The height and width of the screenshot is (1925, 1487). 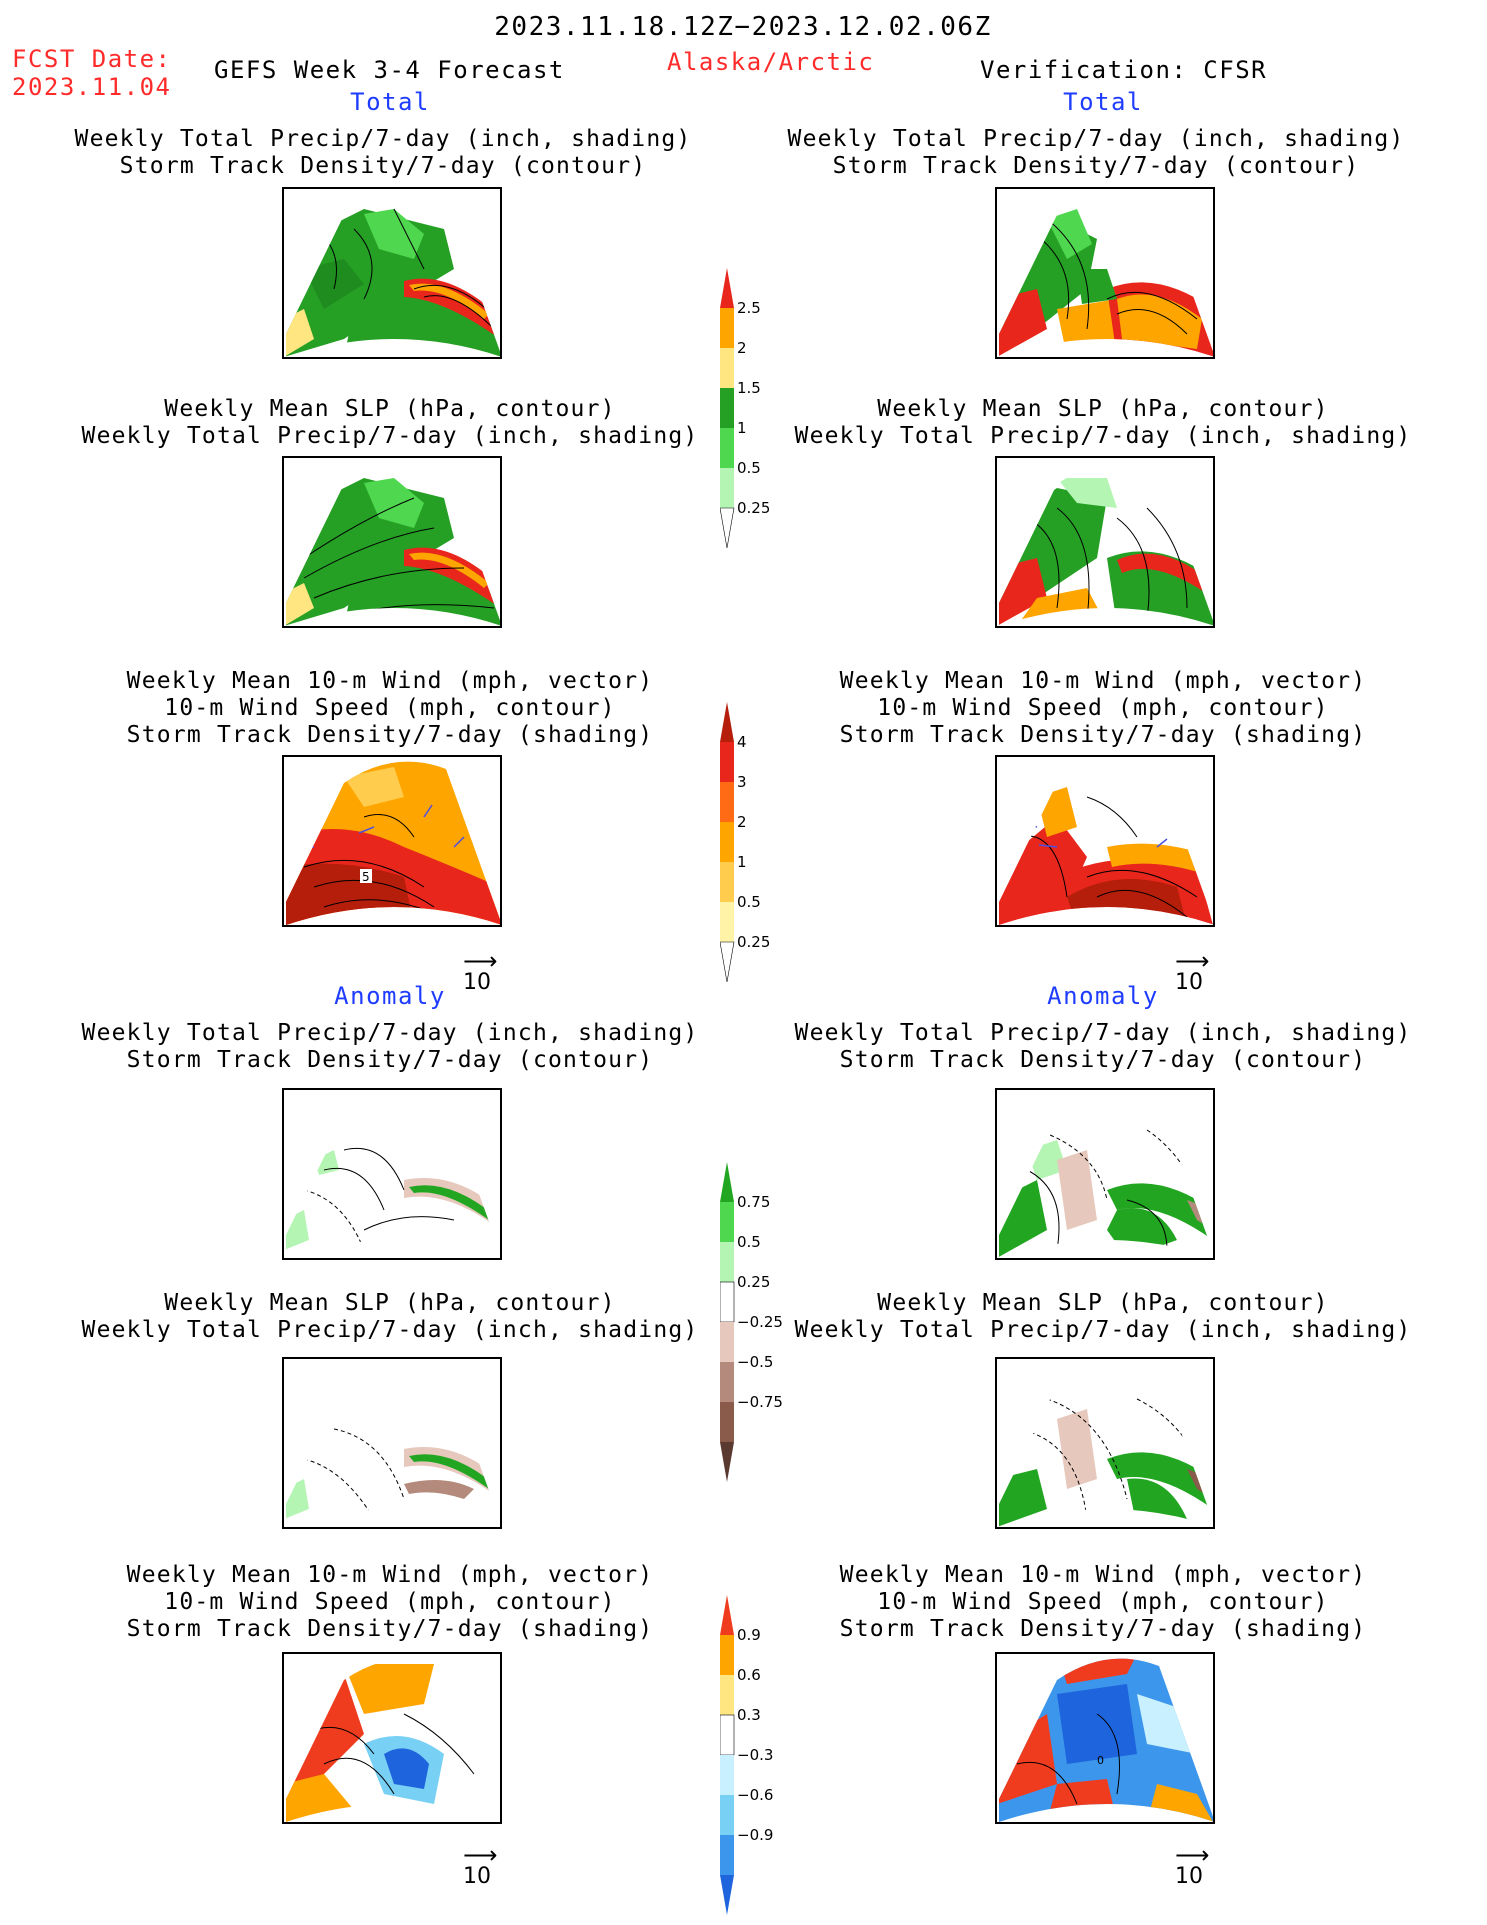 What do you see at coordinates (1105, 1174) in the screenshot?
I see `map-cfsr-precip-anom` at bounding box center [1105, 1174].